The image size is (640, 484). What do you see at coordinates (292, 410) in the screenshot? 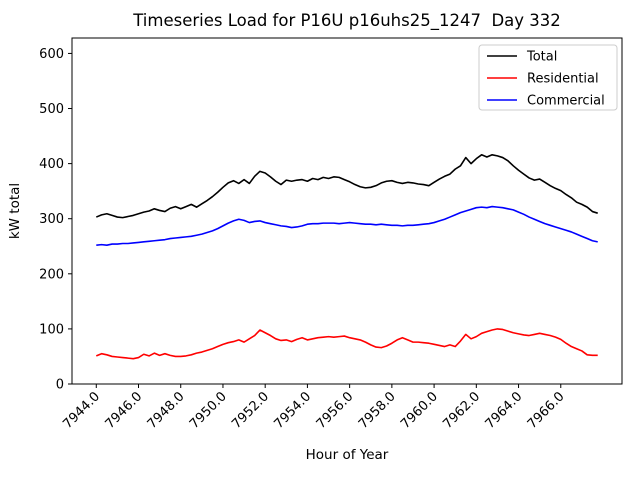
I see `x-tick-label: 7954.0` at bounding box center [292, 410].